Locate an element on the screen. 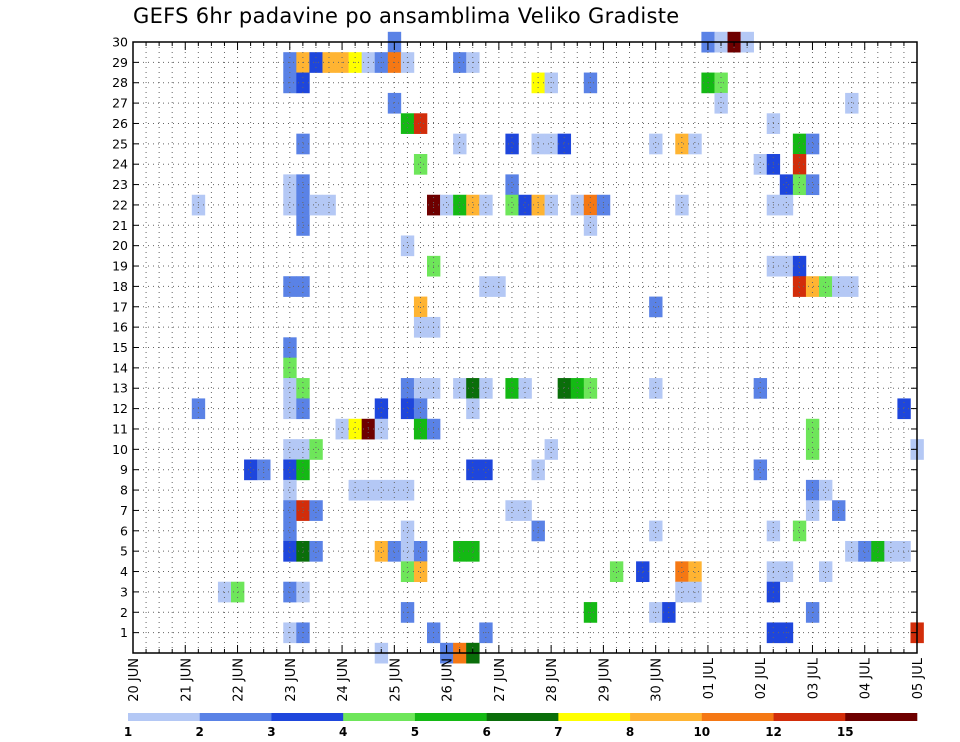 This screenshot has width=960, height=742. y-tick-label: 11 is located at coordinates (120, 428).